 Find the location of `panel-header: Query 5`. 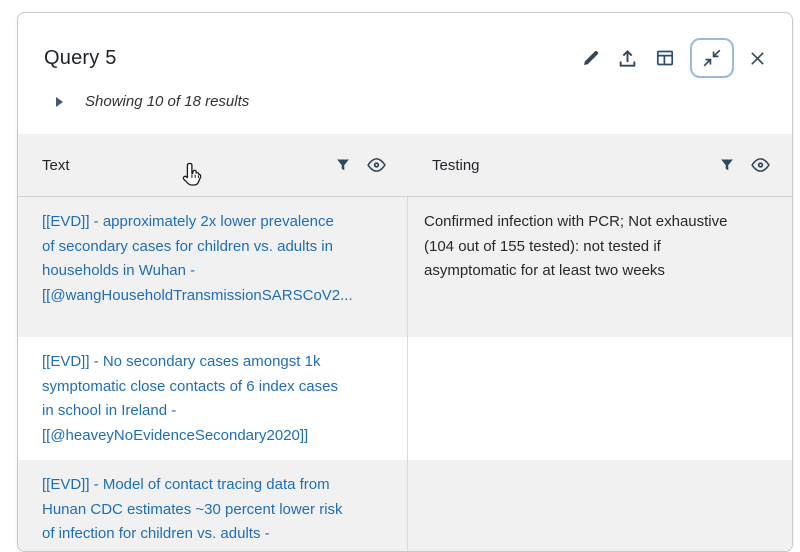

panel-header: Query 5 is located at coordinates (405, 45).